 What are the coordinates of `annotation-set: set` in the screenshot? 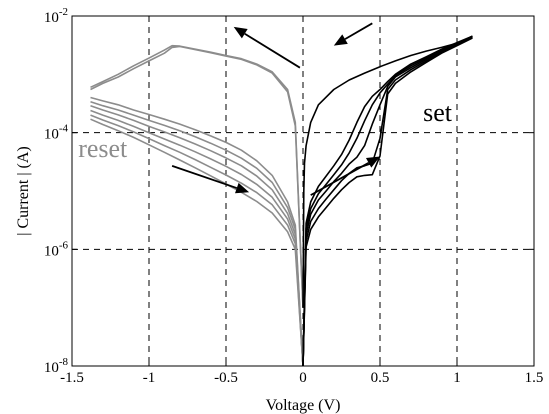 It's located at (438, 112).